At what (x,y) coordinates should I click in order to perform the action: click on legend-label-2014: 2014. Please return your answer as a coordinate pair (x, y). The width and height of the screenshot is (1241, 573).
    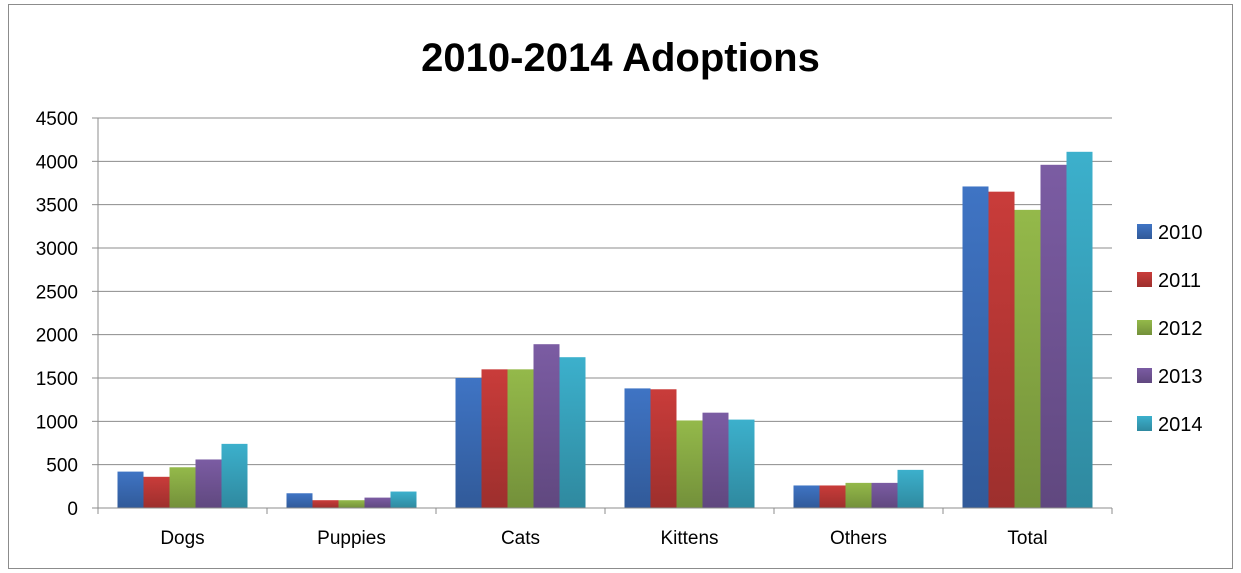
    Looking at the image, I should click on (1180, 425).